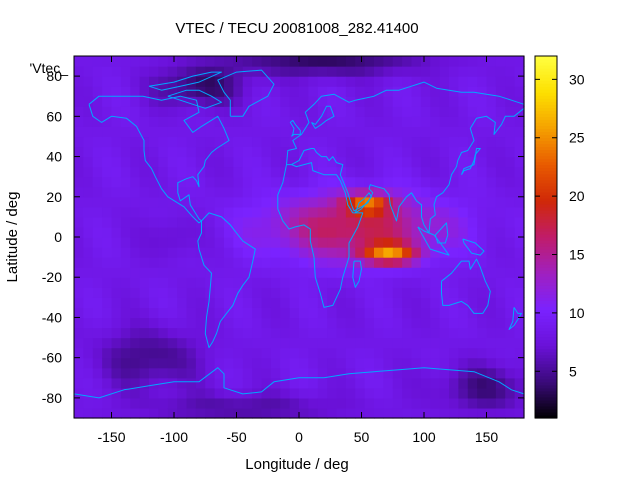 The height and width of the screenshot is (480, 640). What do you see at coordinates (323, 117) in the screenshot?
I see `coastline` at bounding box center [323, 117].